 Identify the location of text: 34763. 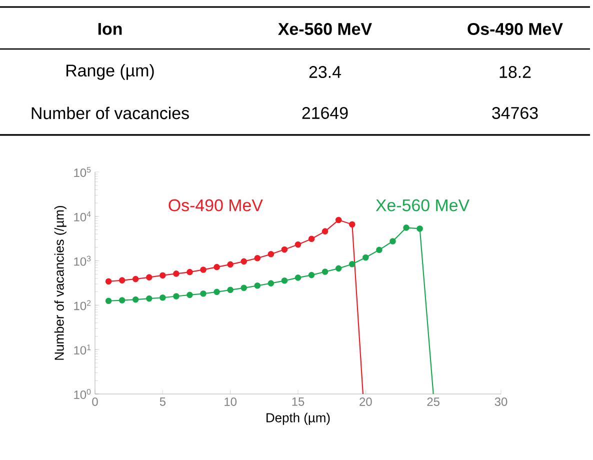
(515, 112).